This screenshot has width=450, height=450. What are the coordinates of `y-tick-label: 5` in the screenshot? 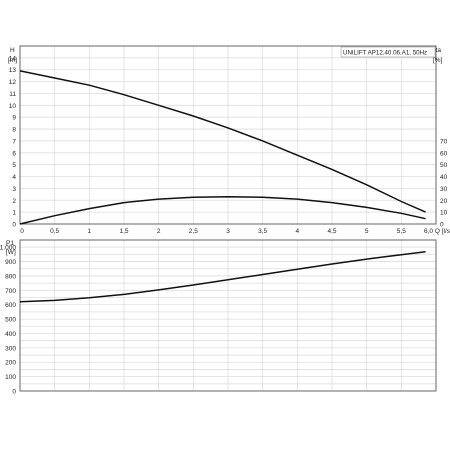 It's located at (14, 165).